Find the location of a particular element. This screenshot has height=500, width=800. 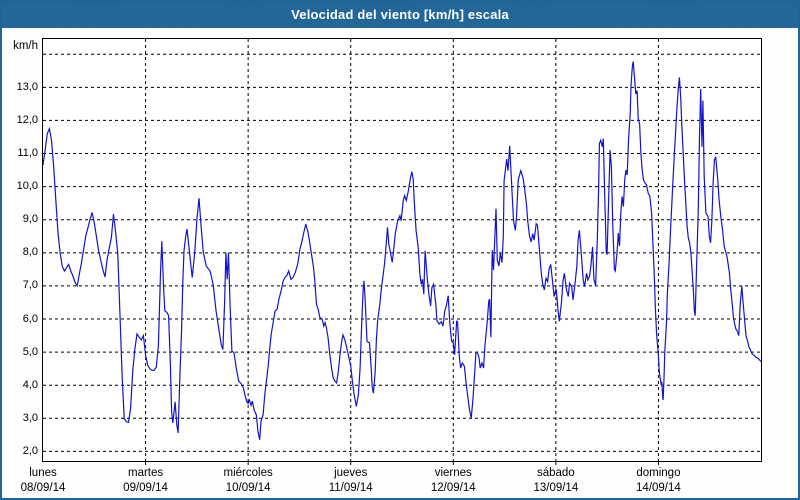

x-date-label: 11/09/14 is located at coordinates (350, 488).